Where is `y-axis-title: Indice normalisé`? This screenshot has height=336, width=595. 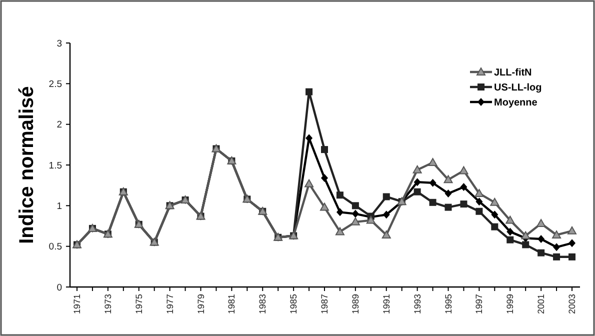
y-axis-title: Indice normalisé is located at coordinates (27, 165).